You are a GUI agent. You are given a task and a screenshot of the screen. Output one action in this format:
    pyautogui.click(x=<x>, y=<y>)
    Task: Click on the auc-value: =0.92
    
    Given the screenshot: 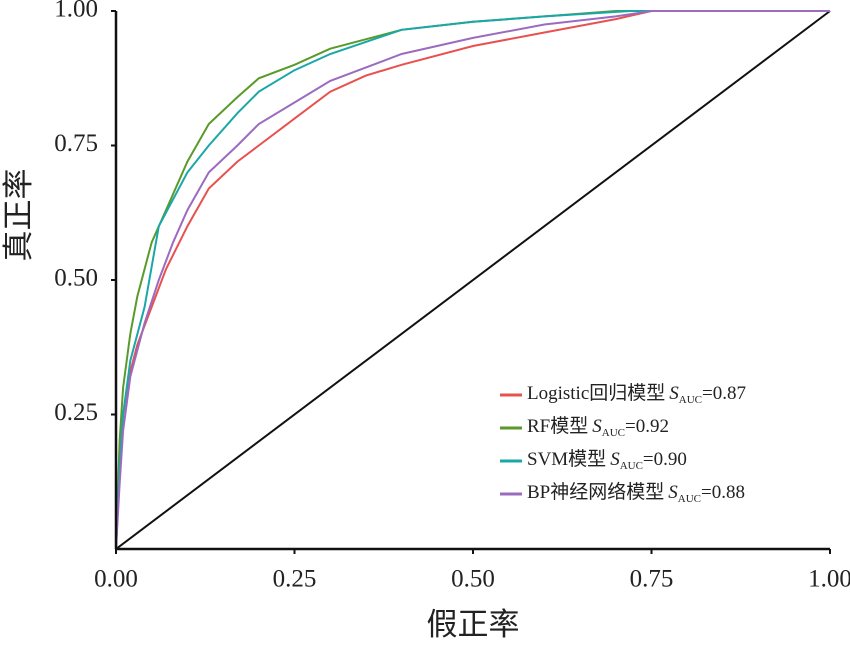 What is the action you would take?
    pyautogui.click(x=647, y=426)
    